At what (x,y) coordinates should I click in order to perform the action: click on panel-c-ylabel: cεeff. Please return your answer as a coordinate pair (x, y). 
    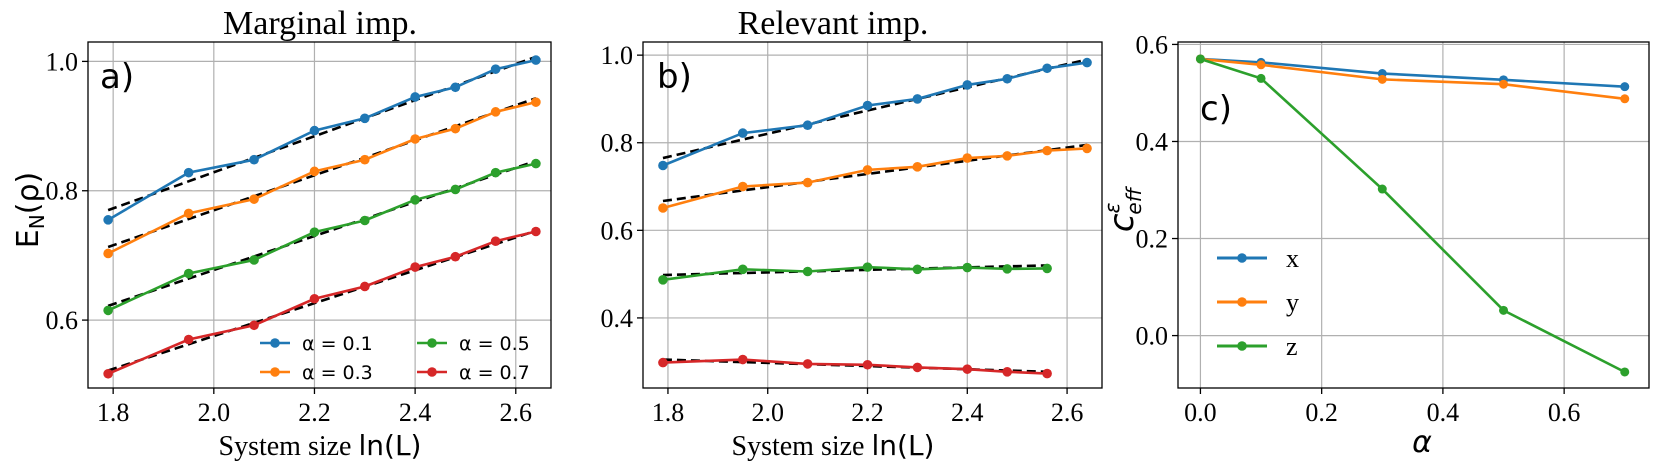
    Looking at the image, I should click on (1123, 208).